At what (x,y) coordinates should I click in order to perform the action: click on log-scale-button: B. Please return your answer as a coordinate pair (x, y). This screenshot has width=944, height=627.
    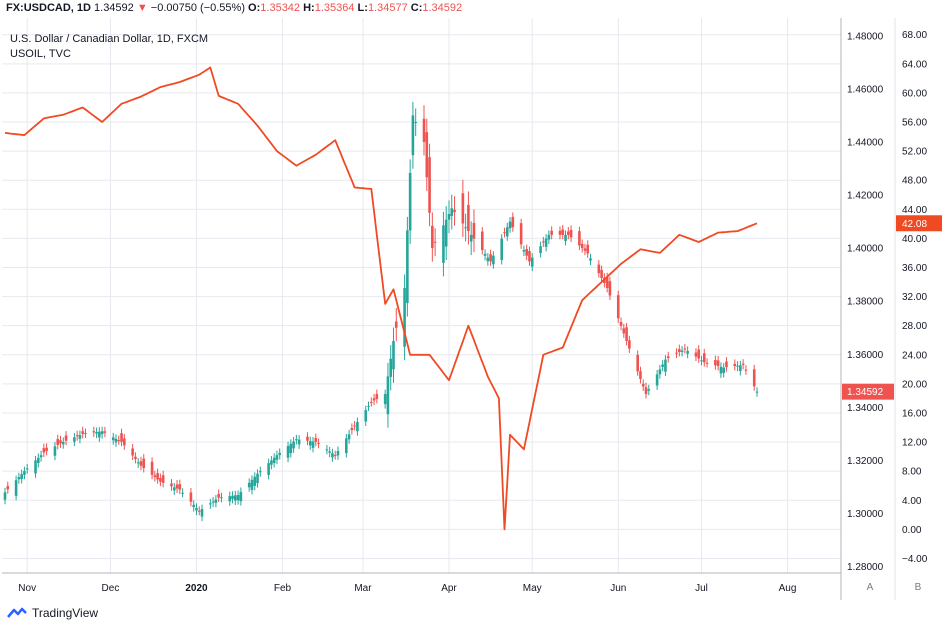
    Looking at the image, I should click on (918, 587).